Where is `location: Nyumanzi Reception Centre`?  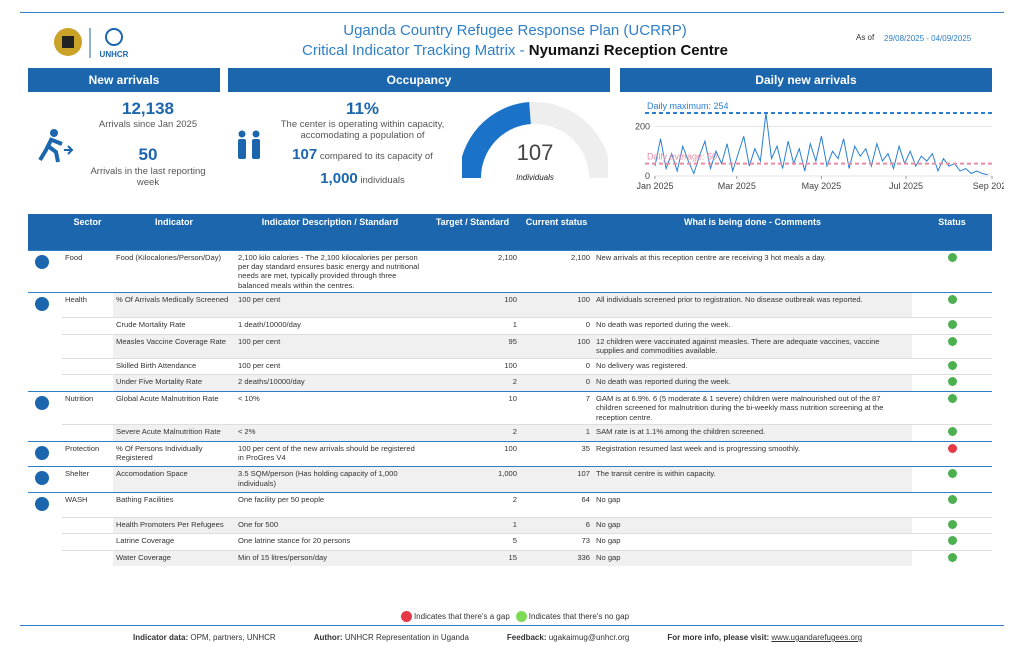 location: Nyumanzi Reception Centre is located at coordinates (628, 50).